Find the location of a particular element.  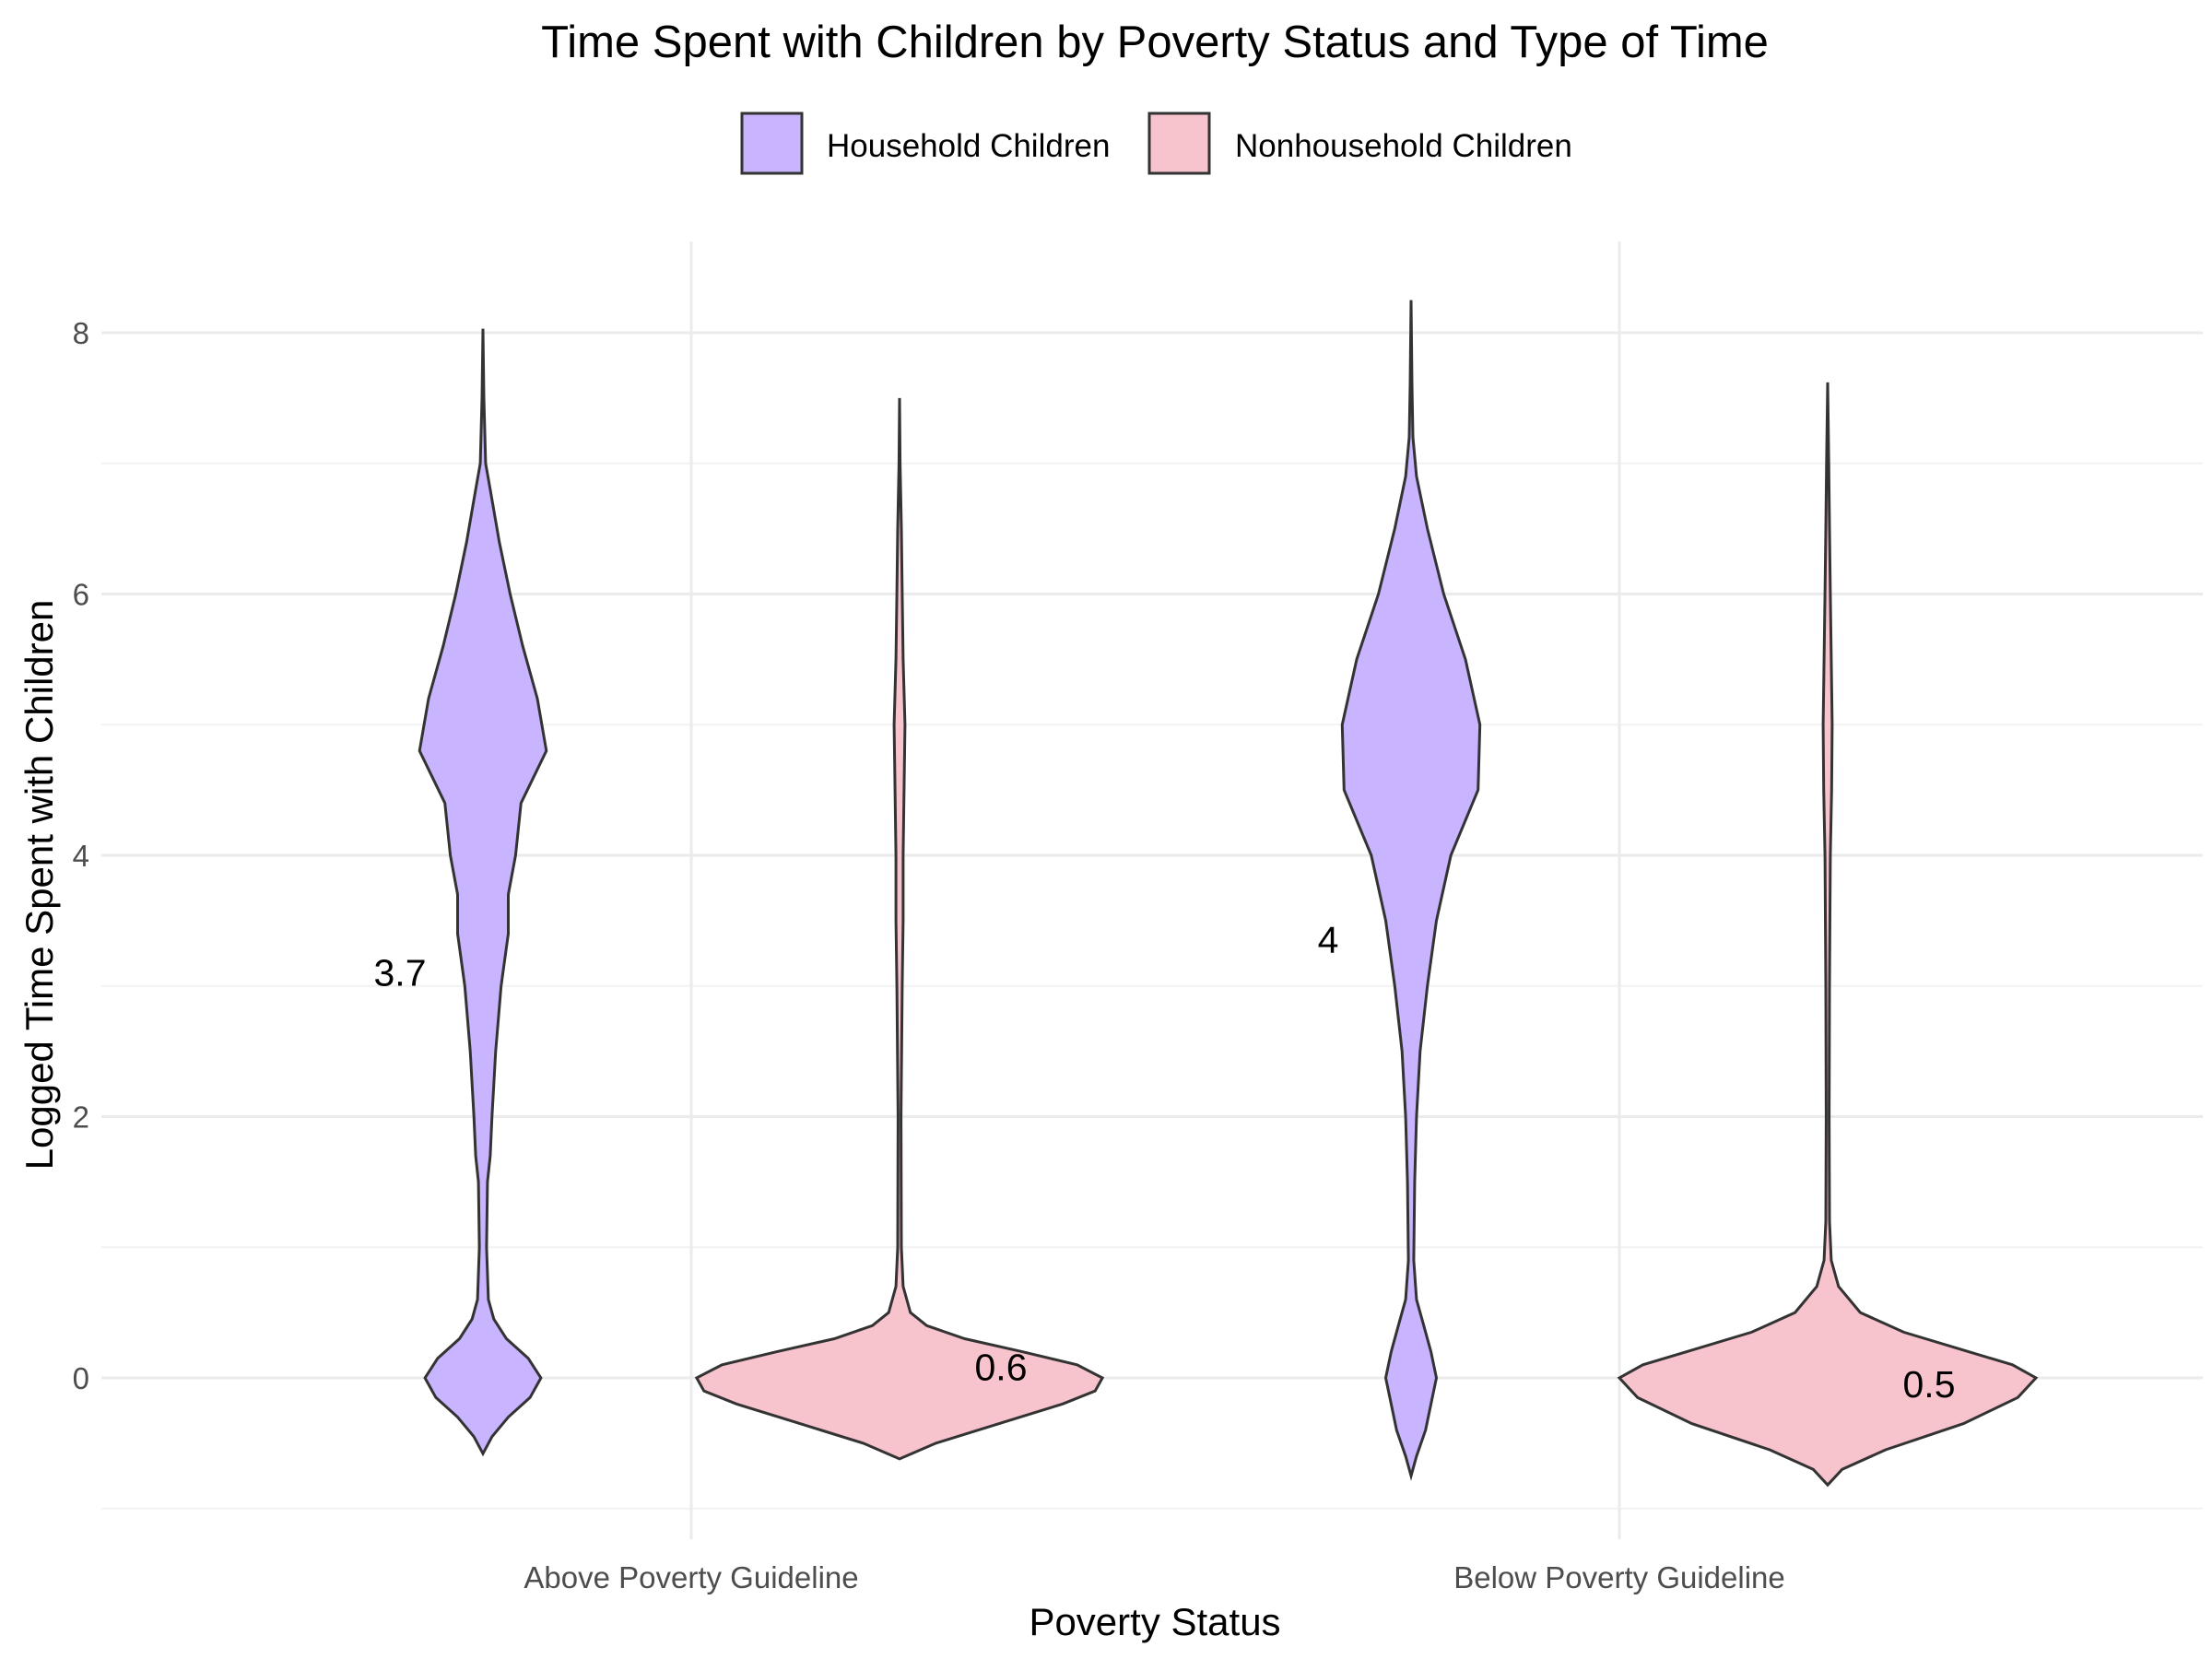

legend: Household Children Nonhousehold Children is located at coordinates (1156, 143).